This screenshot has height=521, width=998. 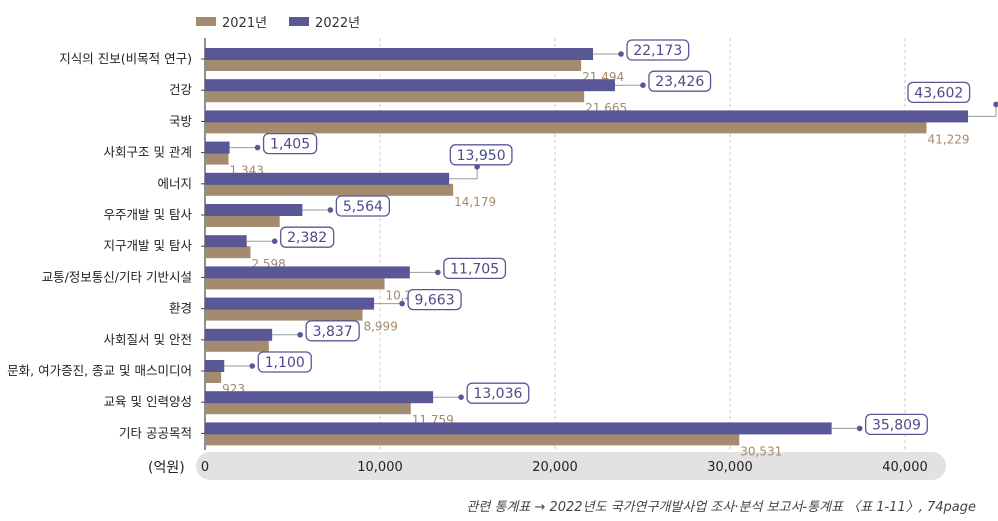 I want to click on category-label: 사회질서 및 안전, so click(x=148, y=339).